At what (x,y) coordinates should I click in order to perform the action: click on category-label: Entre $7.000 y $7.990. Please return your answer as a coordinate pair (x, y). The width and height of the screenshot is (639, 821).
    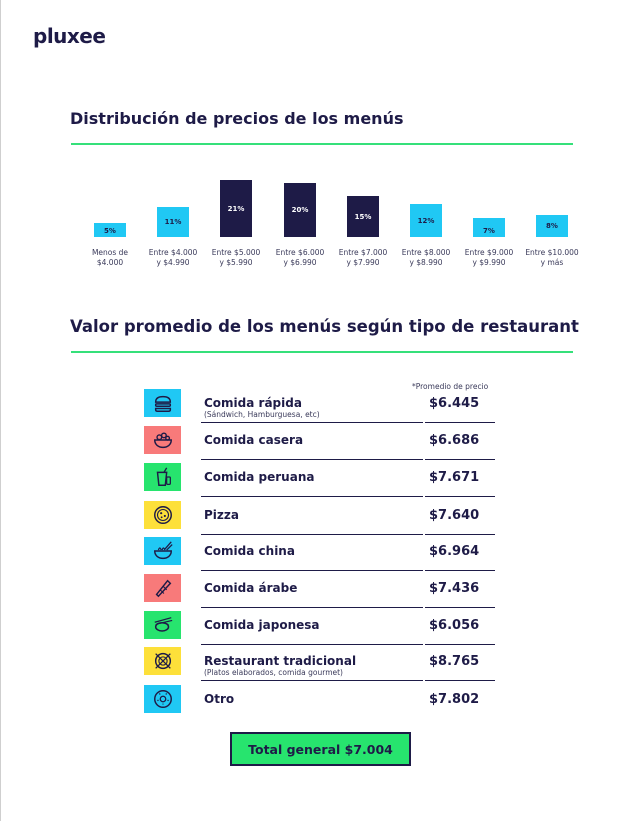
    Looking at the image, I should click on (363, 258).